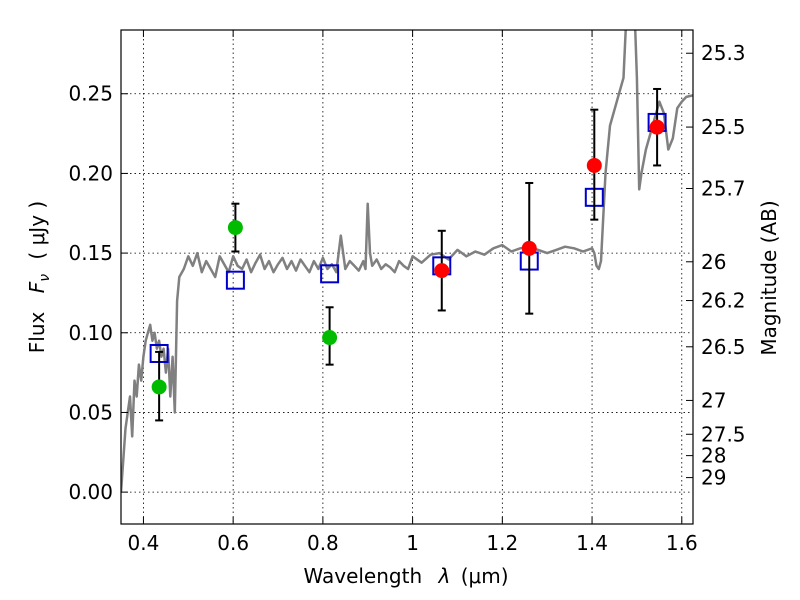 The height and width of the screenshot is (600, 800). Describe the element at coordinates (412, 543) in the screenshot. I see `x-tick-label-3: 1` at that location.